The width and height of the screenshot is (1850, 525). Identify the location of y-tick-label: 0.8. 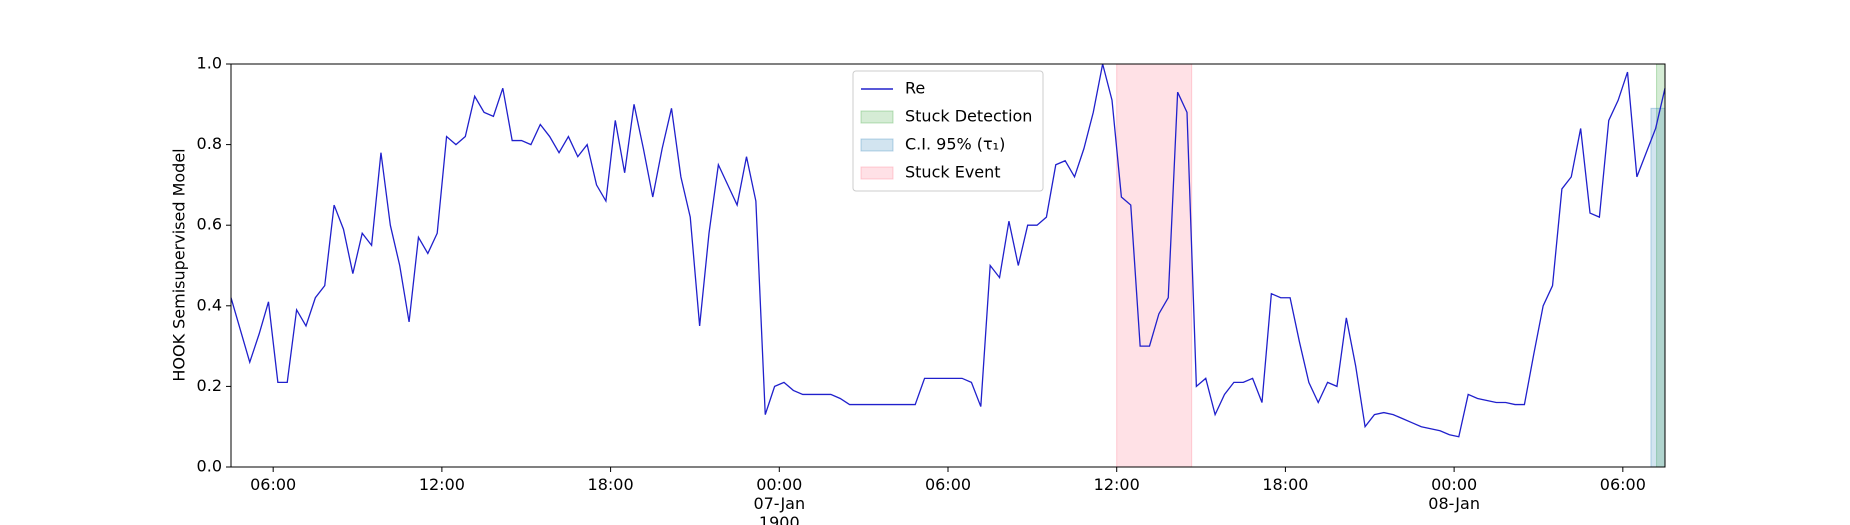
(209, 143).